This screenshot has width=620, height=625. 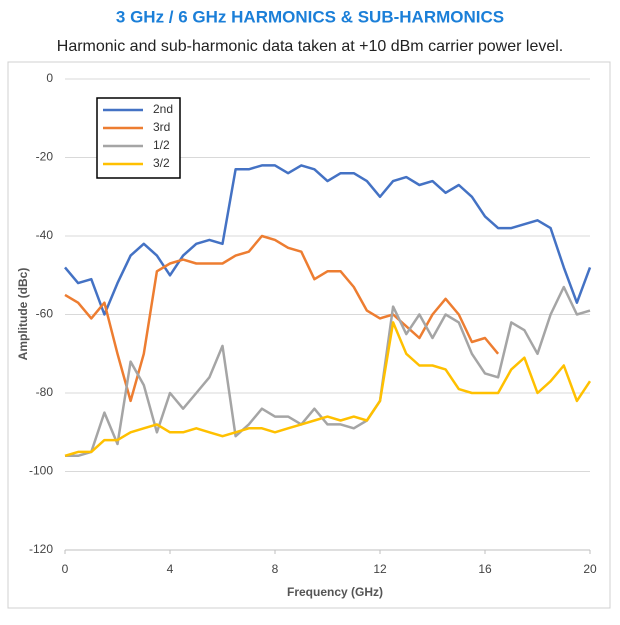 What do you see at coordinates (163, 109) in the screenshot?
I see `legend-label: 2nd` at bounding box center [163, 109].